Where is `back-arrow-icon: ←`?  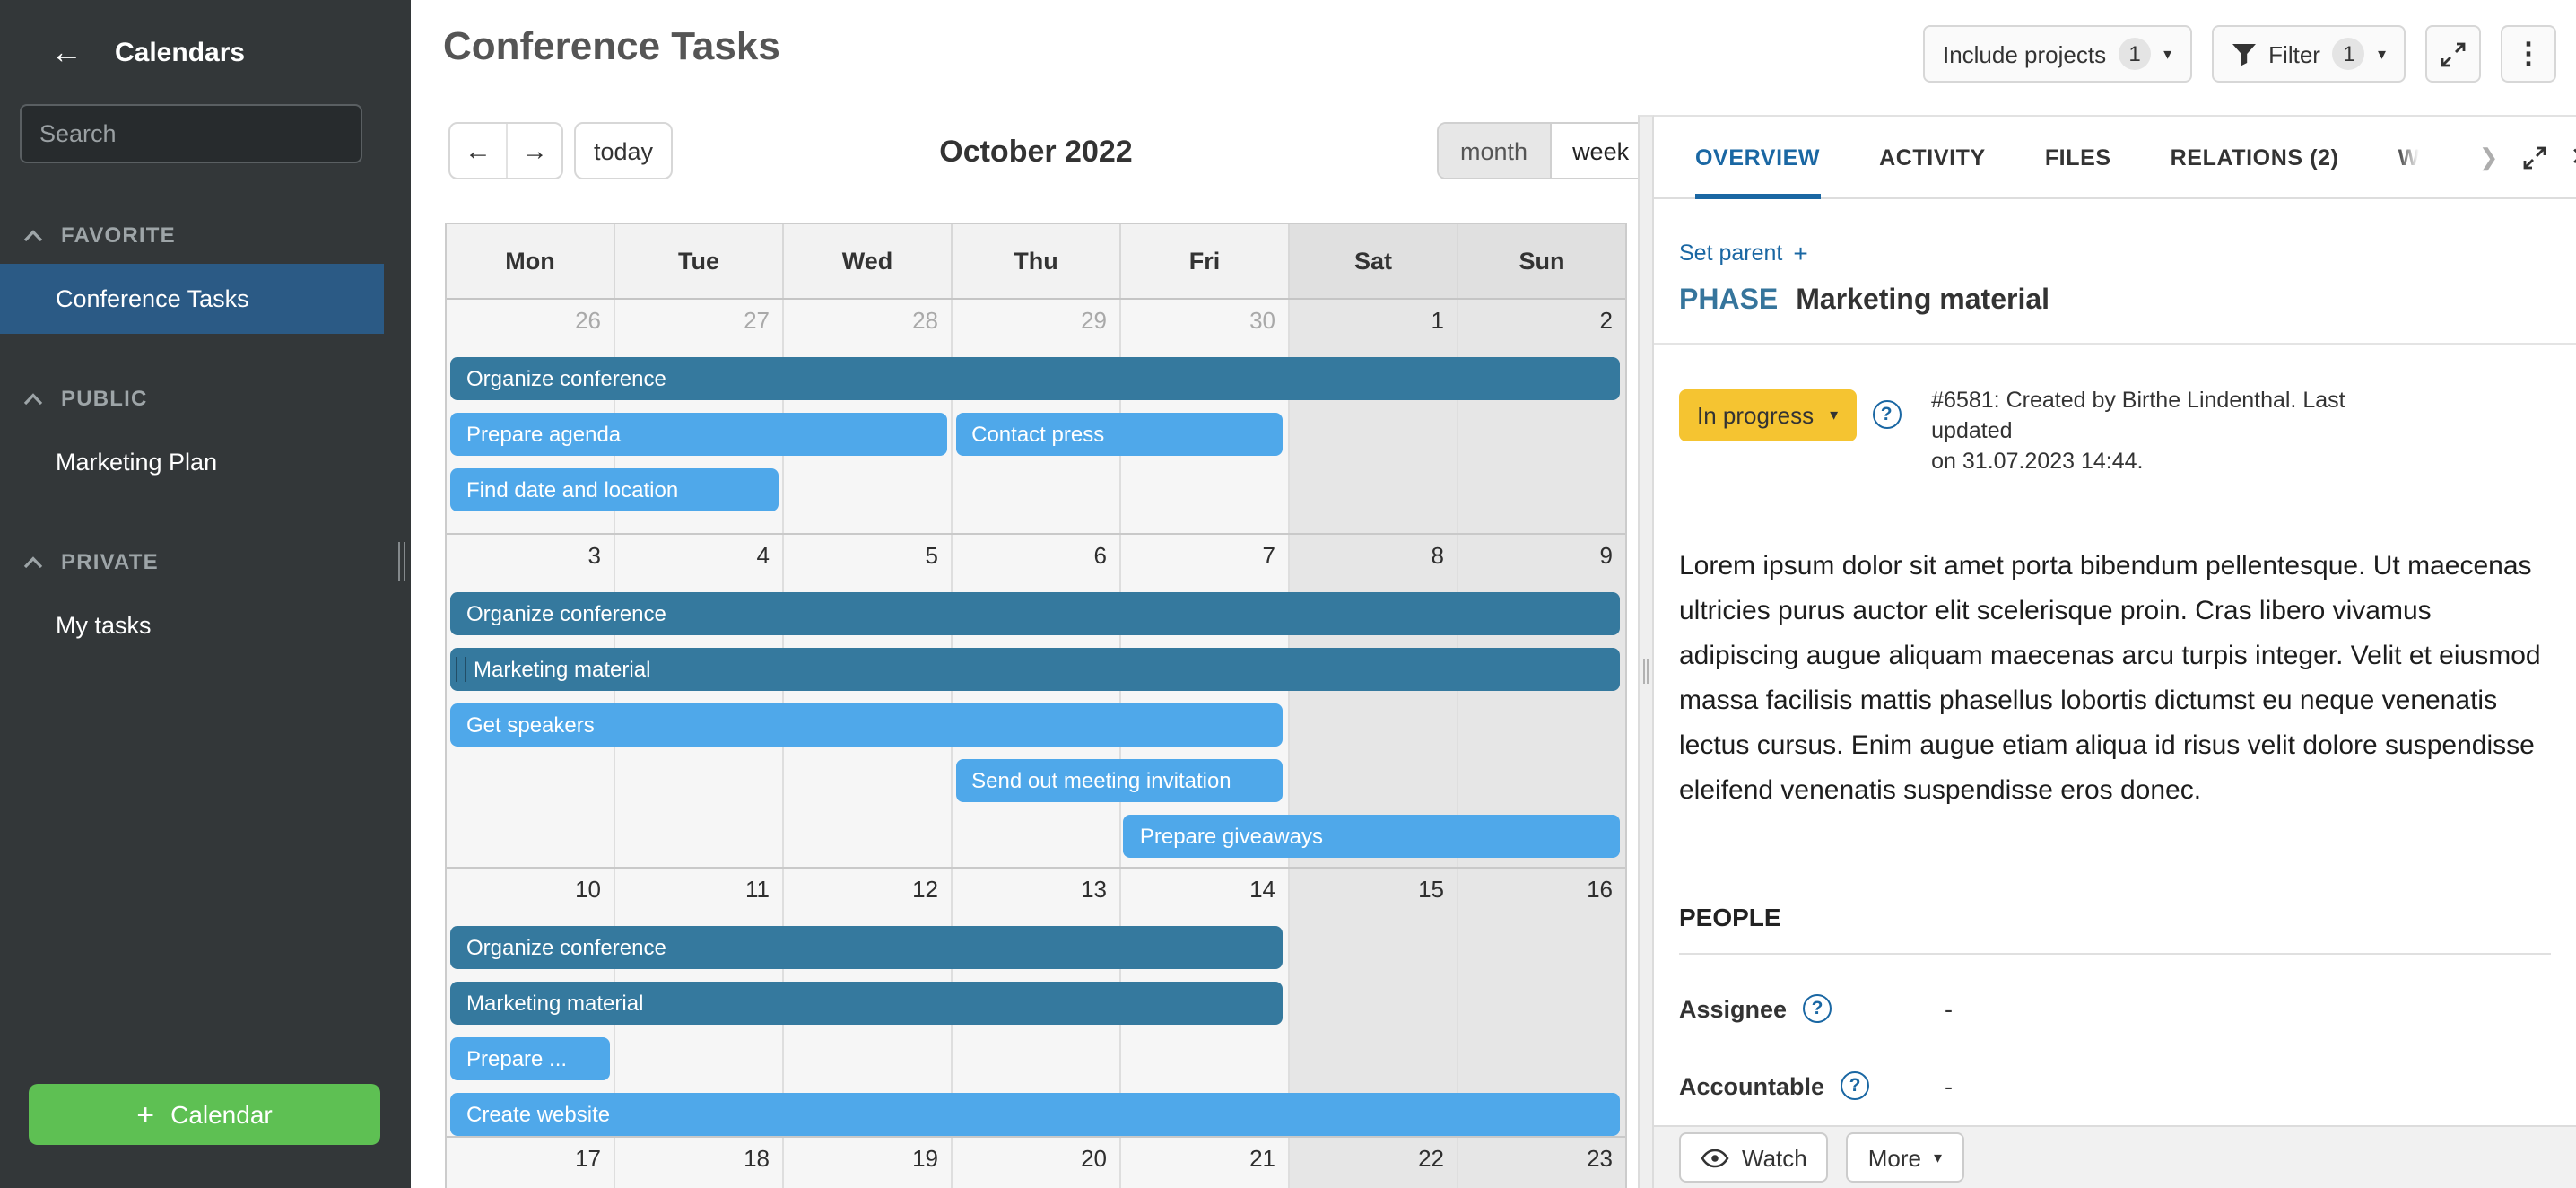 back-arrow-icon: ← is located at coordinates (66, 52).